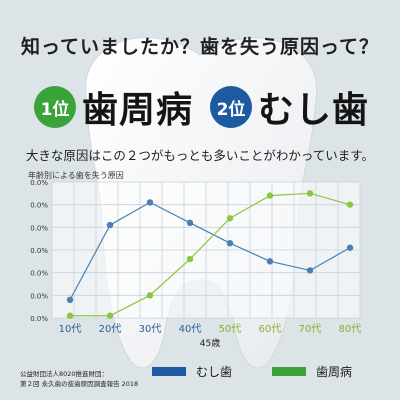 Image resolution: width=400 pixels, height=400 pixels. Describe the element at coordinates (70, 329) in the screenshot. I see `x-tick-label: 10代` at that location.